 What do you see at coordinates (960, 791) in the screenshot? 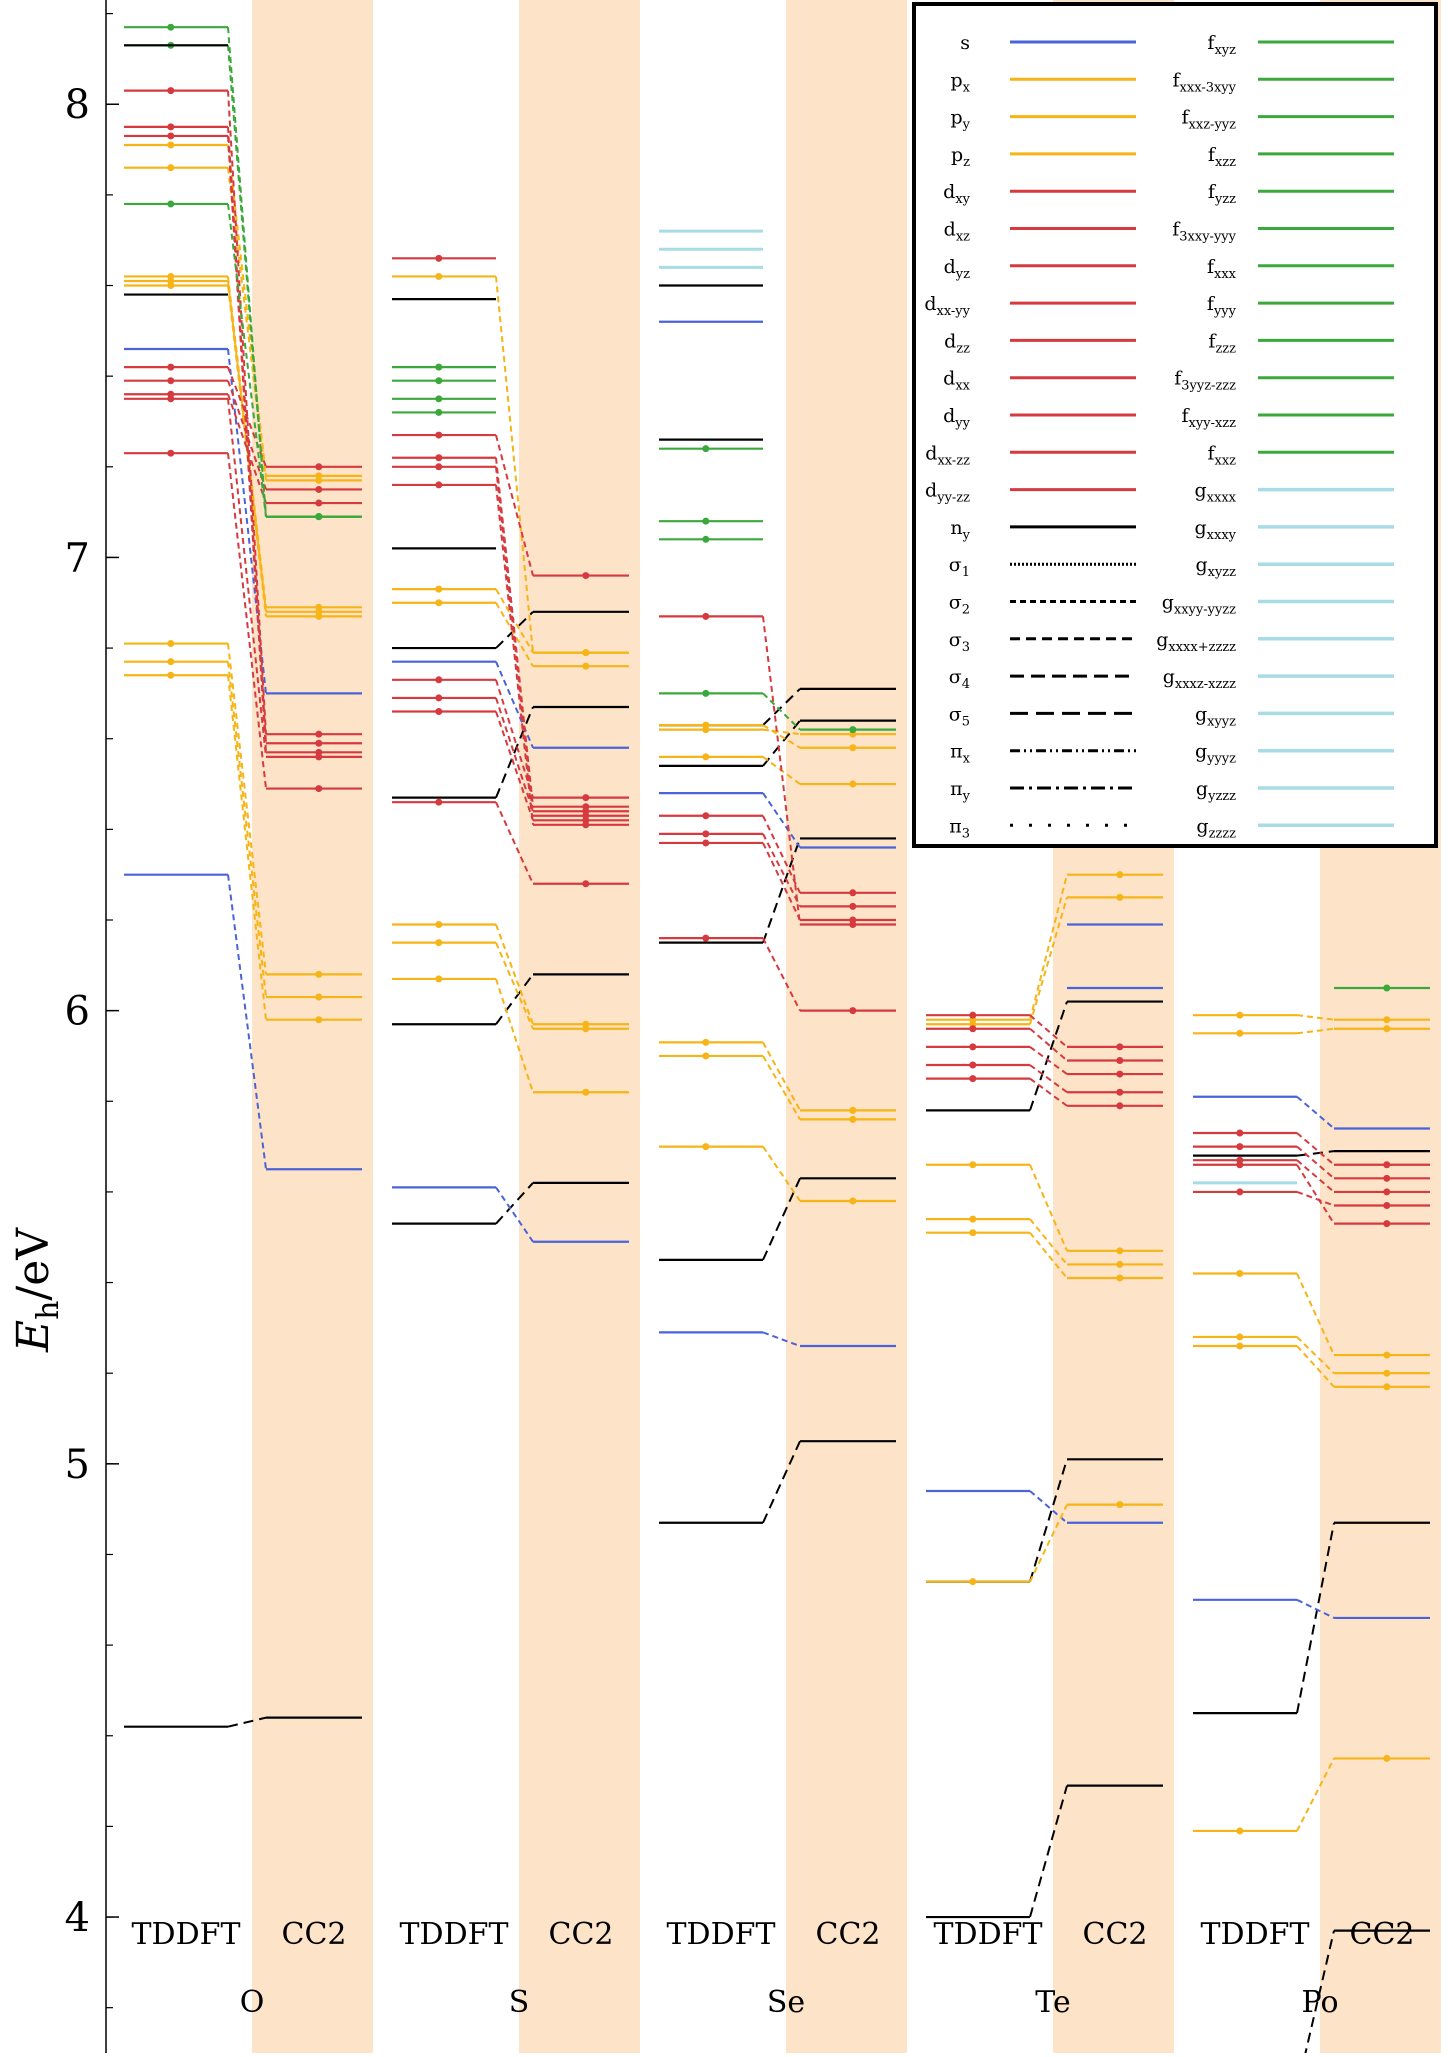
I see `legend-label: πy` at bounding box center [960, 791].